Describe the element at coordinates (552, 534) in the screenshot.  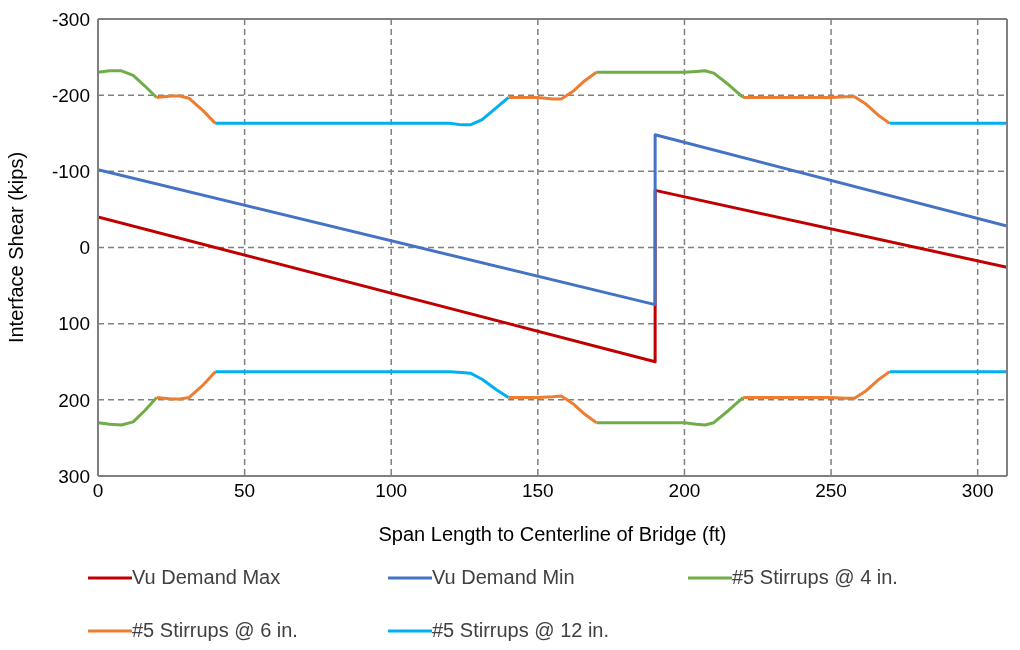
I see `x-axis-title: Span Length to Centerline of Bridge (ft)` at that location.